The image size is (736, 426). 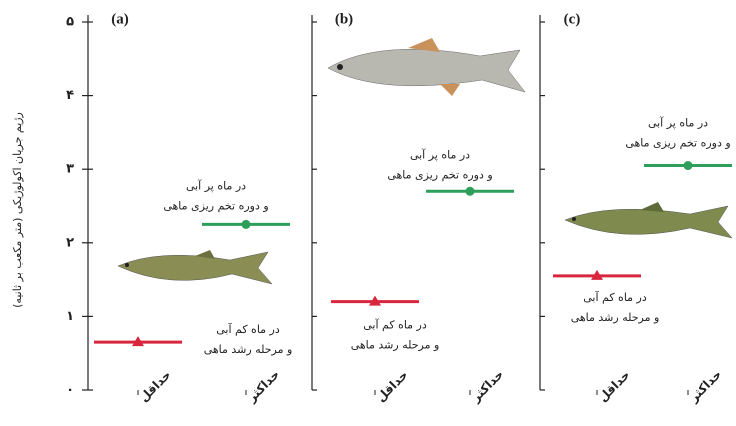 What do you see at coordinates (17, 210) in the screenshot?
I see `y-axis-label: رژیم جریان اکولوژیکی (متر مکعب بر ثانیه)` at bounding box center [17, 210].